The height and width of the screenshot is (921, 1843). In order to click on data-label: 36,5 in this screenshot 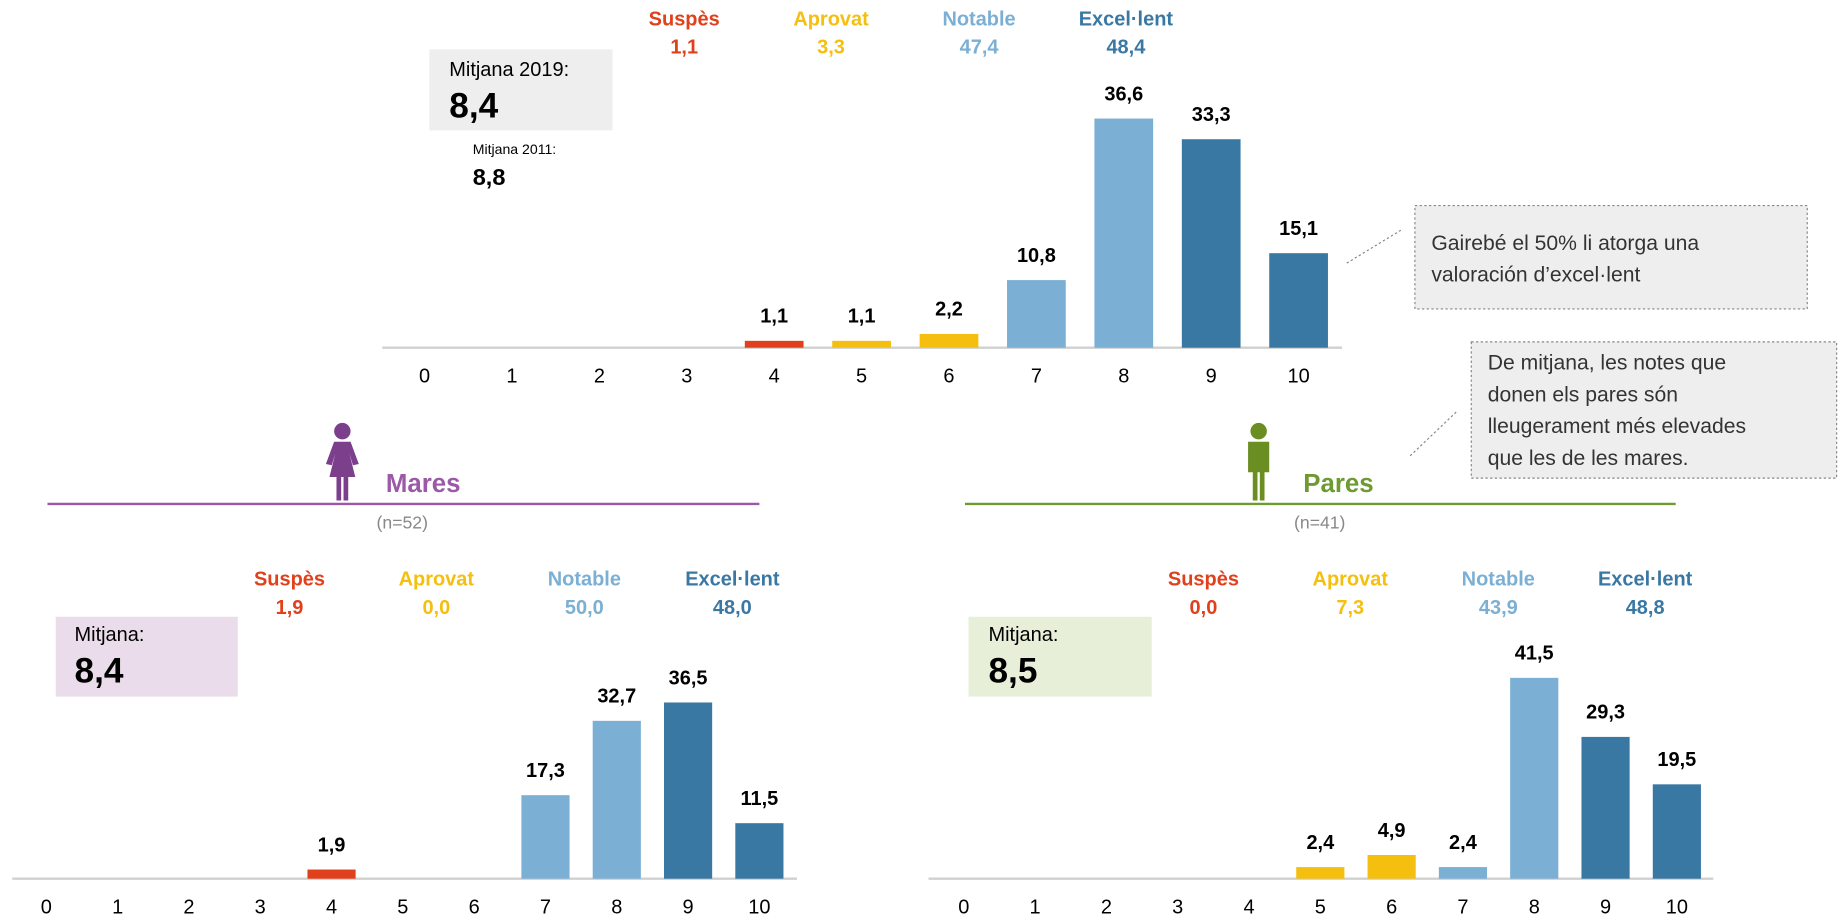, I will do `click(688, 678)`.